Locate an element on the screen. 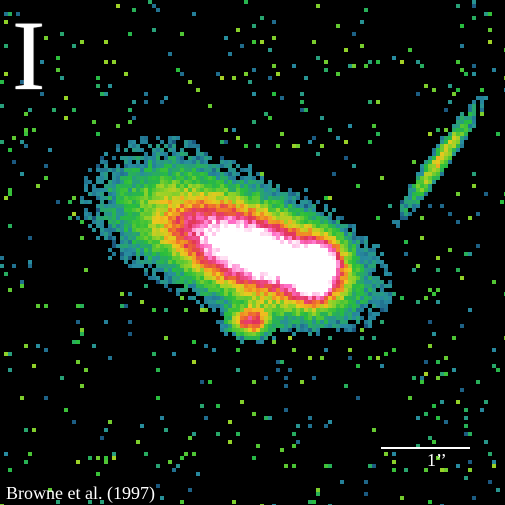  scale-label: 1’’ is located at coordinates (437, 460).